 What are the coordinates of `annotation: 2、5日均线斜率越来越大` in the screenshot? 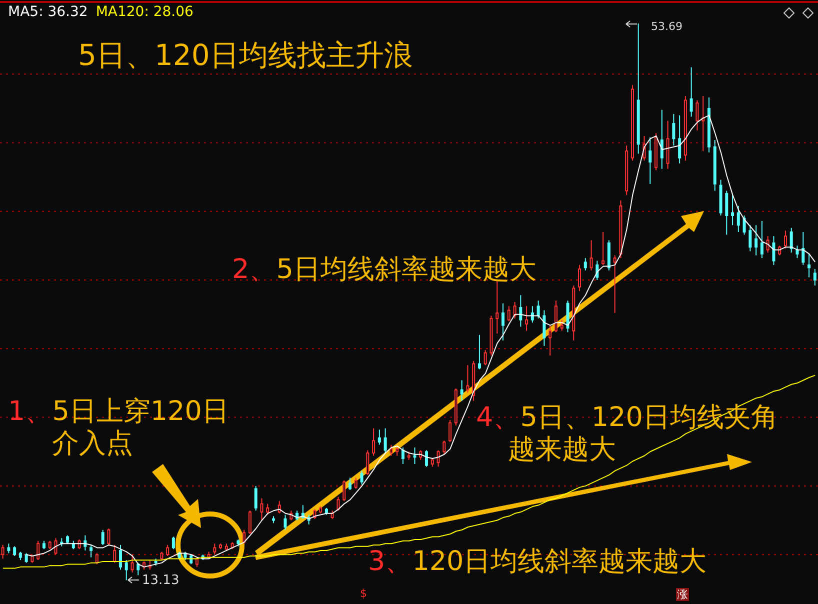 It's located at (384, 269).